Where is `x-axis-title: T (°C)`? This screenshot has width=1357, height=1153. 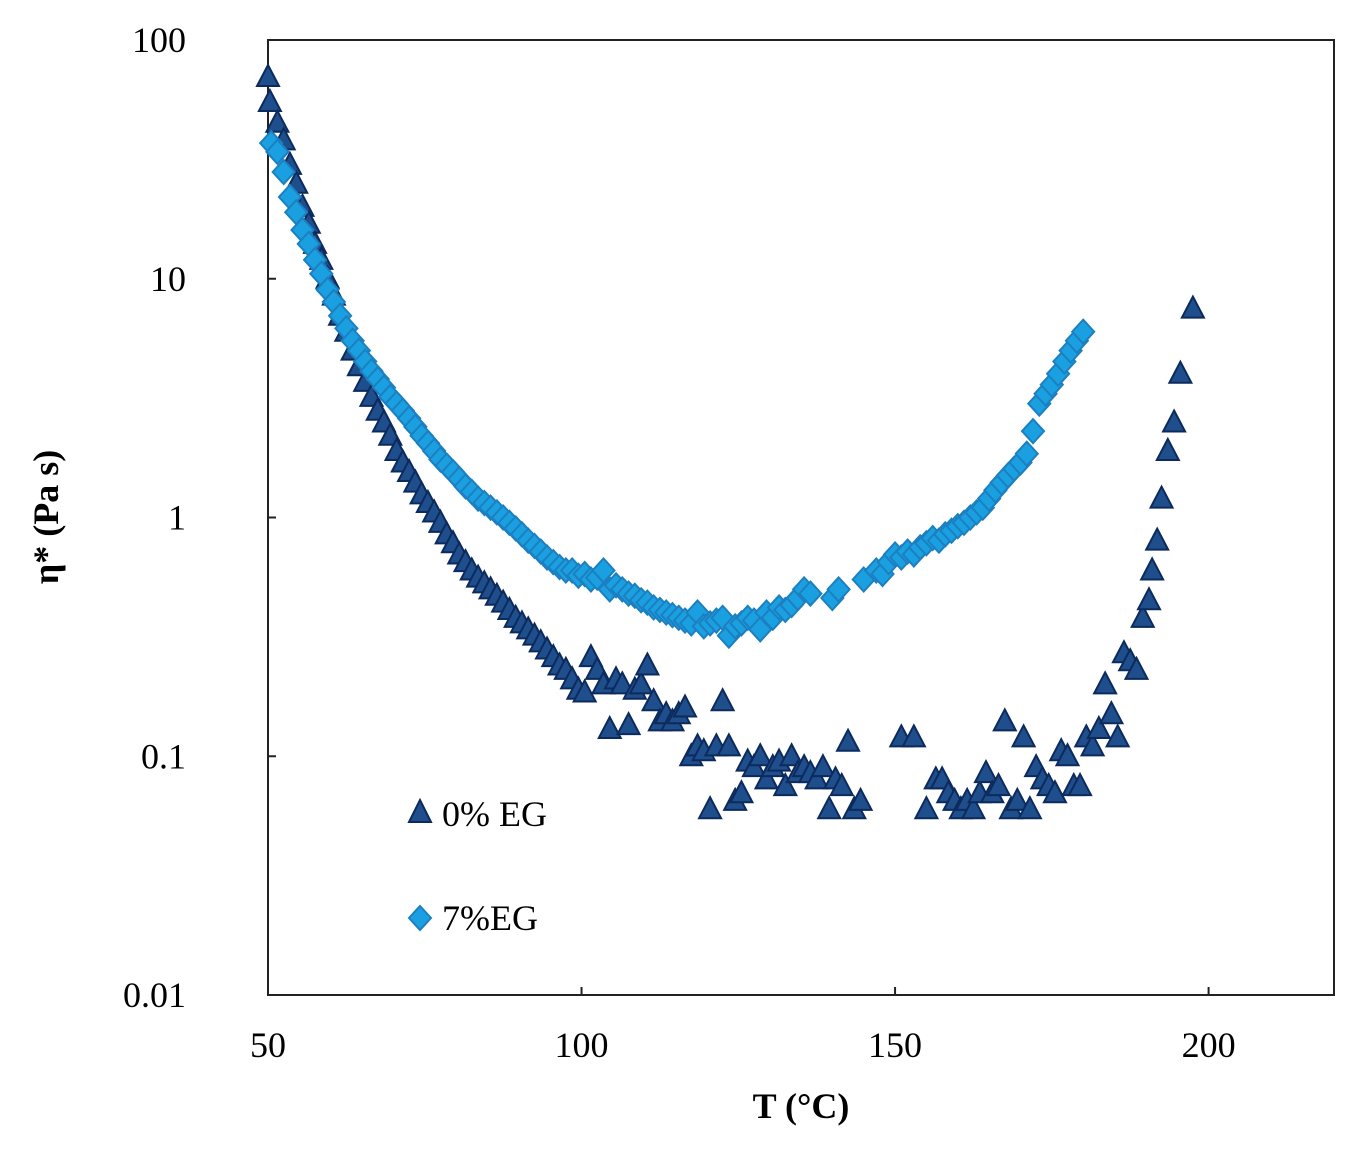
x-axis-title: T (°C) is located at coordinates (801, 1106).